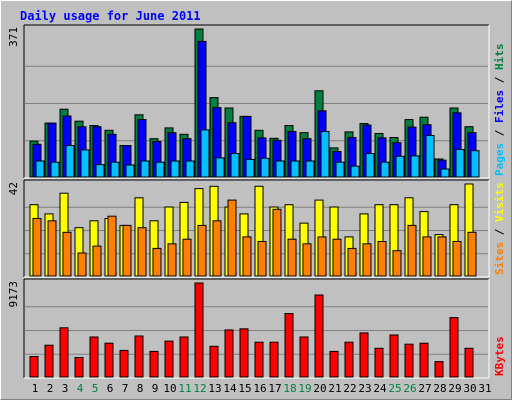 The image size is (512, 400). I want to click on x-label-day-27: 27, so click(424, 388).